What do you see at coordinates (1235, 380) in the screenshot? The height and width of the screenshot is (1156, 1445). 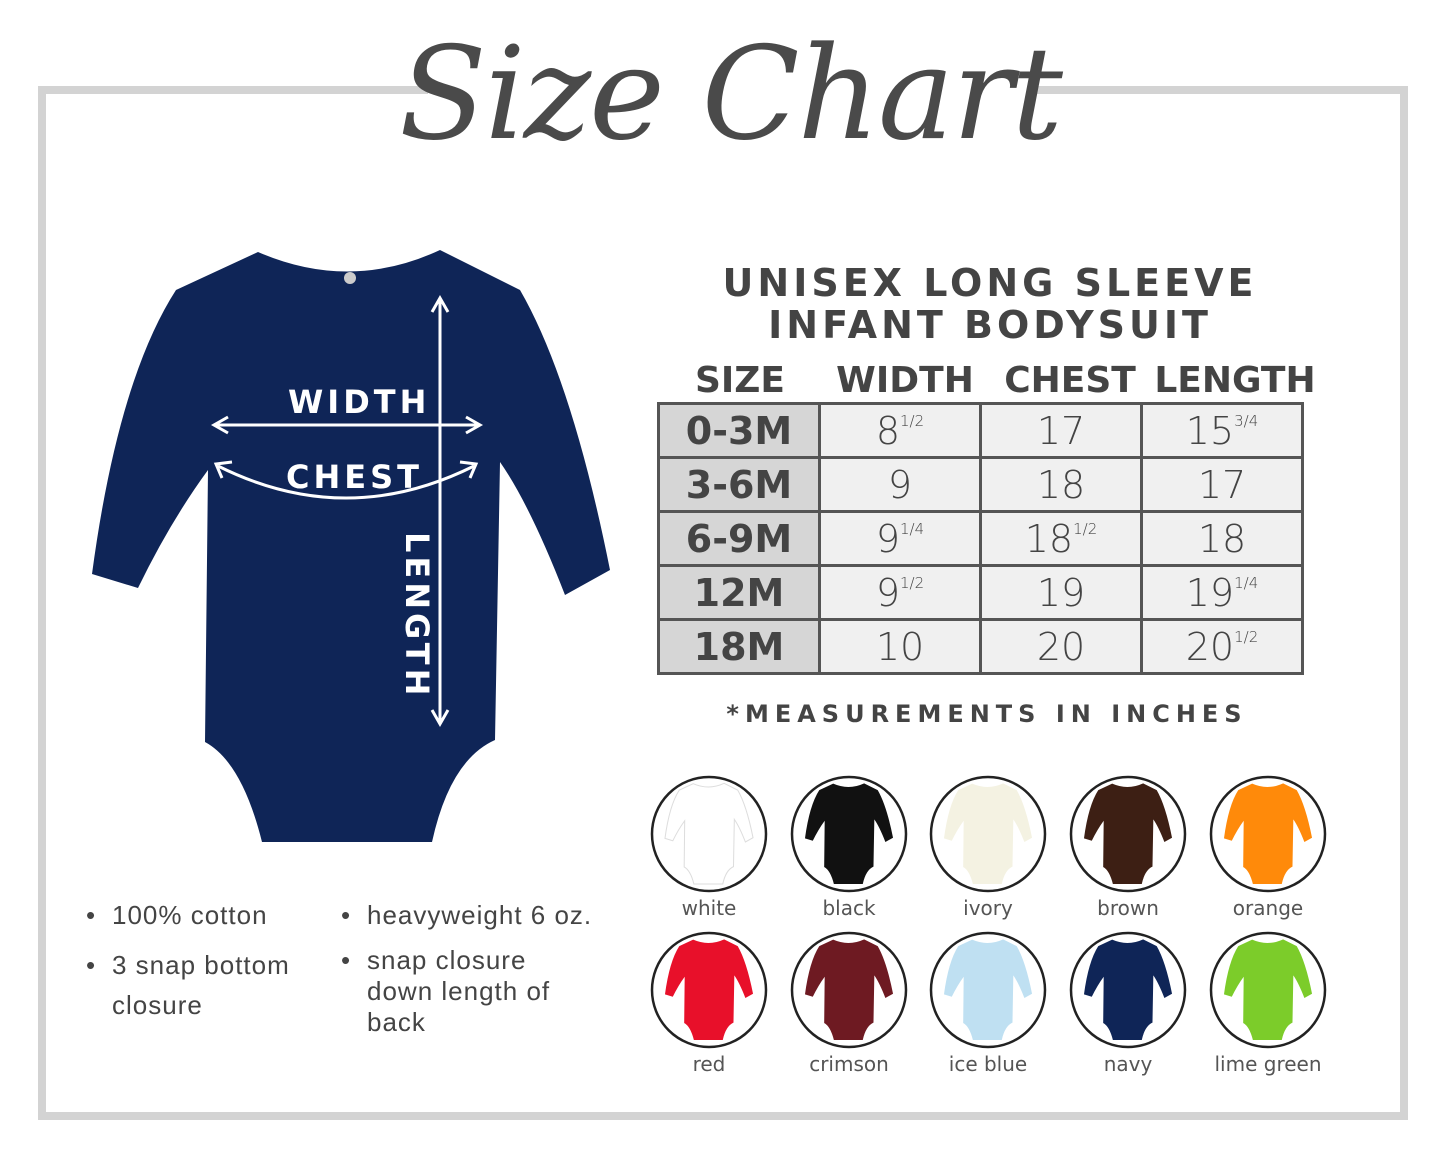 I see `header-length: LENGTH` at bounding box center [1235, 380].